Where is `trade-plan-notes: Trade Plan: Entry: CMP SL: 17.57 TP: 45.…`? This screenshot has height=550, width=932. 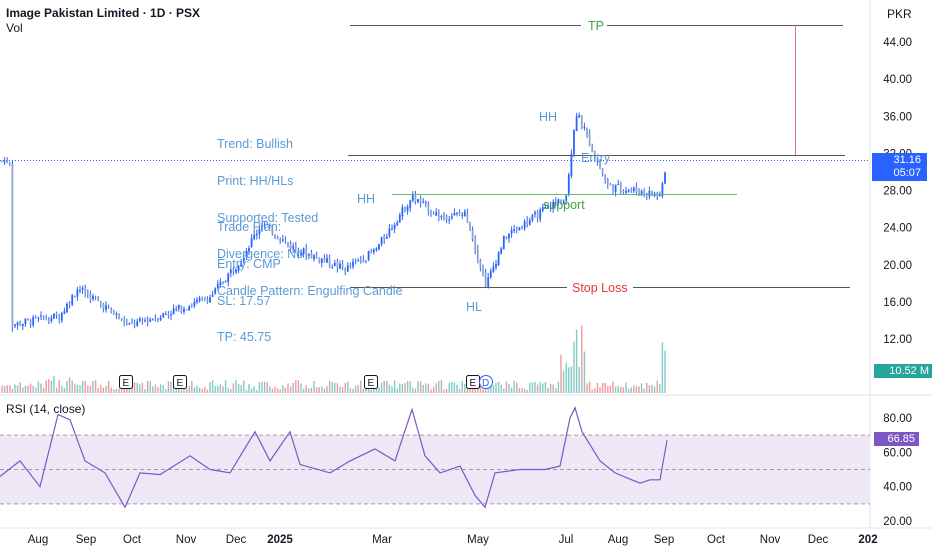 trade-plan-notes: Trade Plan: Entry: CMP SL: 17.57 TP: 45.… is located at coordinates (249, 276).